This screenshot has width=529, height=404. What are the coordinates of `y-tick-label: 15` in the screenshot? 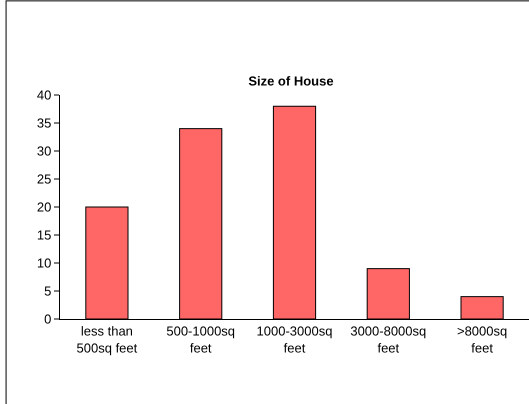 It's located at (44, 235).